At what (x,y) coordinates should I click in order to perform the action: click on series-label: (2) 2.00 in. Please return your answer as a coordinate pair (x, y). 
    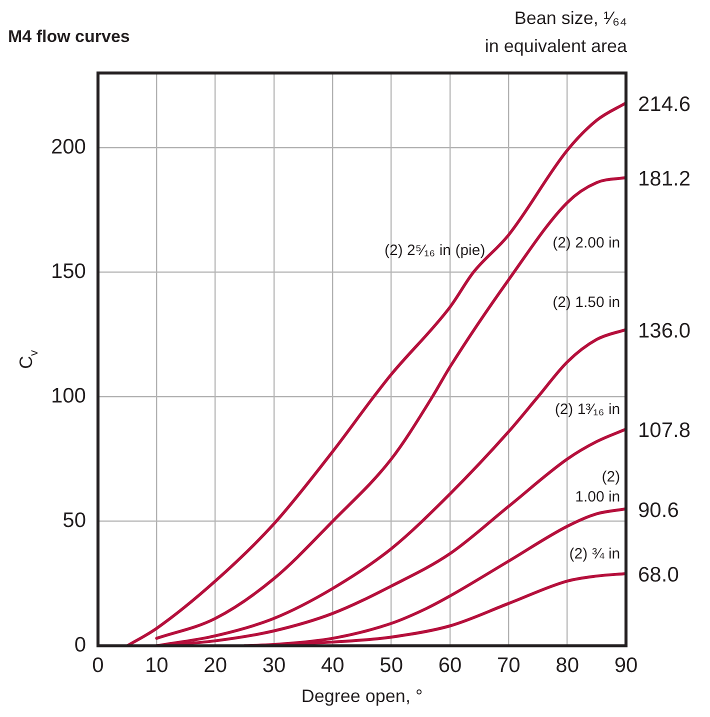
    Looking at the image, I should click on (586, 243).